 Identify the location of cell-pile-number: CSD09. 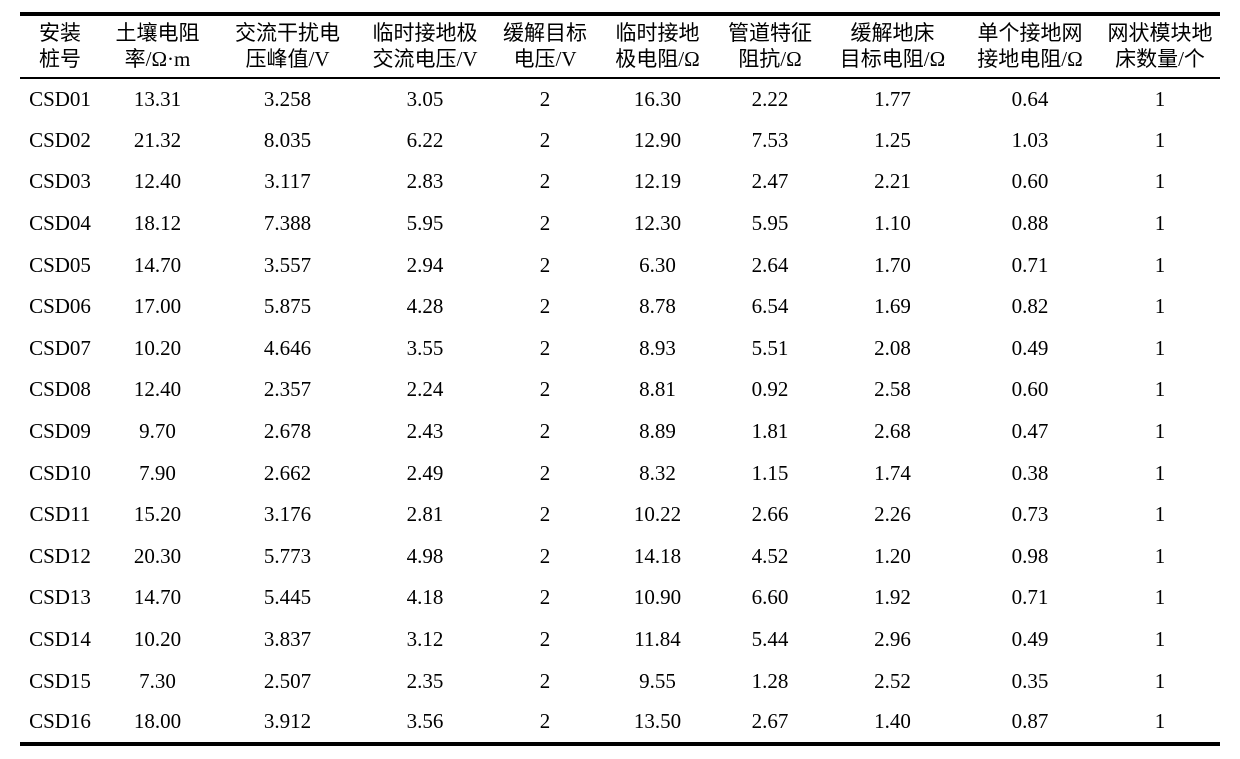
(60, 431).